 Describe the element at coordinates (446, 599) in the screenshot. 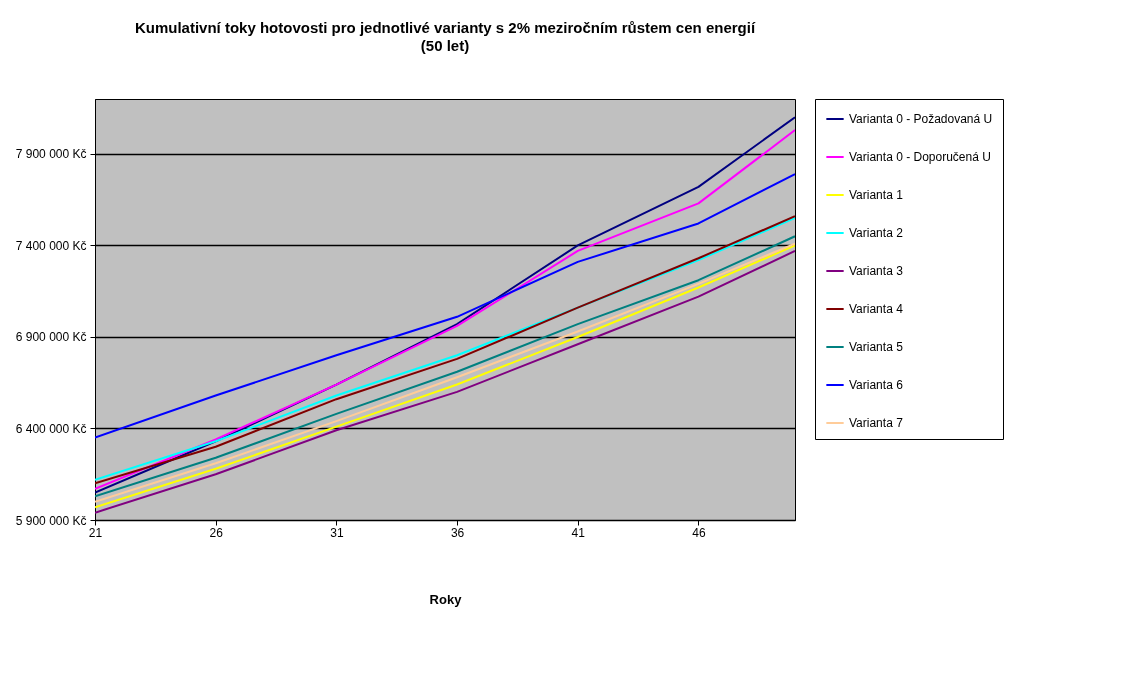

I see `x-axis-title: Roky` at that location.